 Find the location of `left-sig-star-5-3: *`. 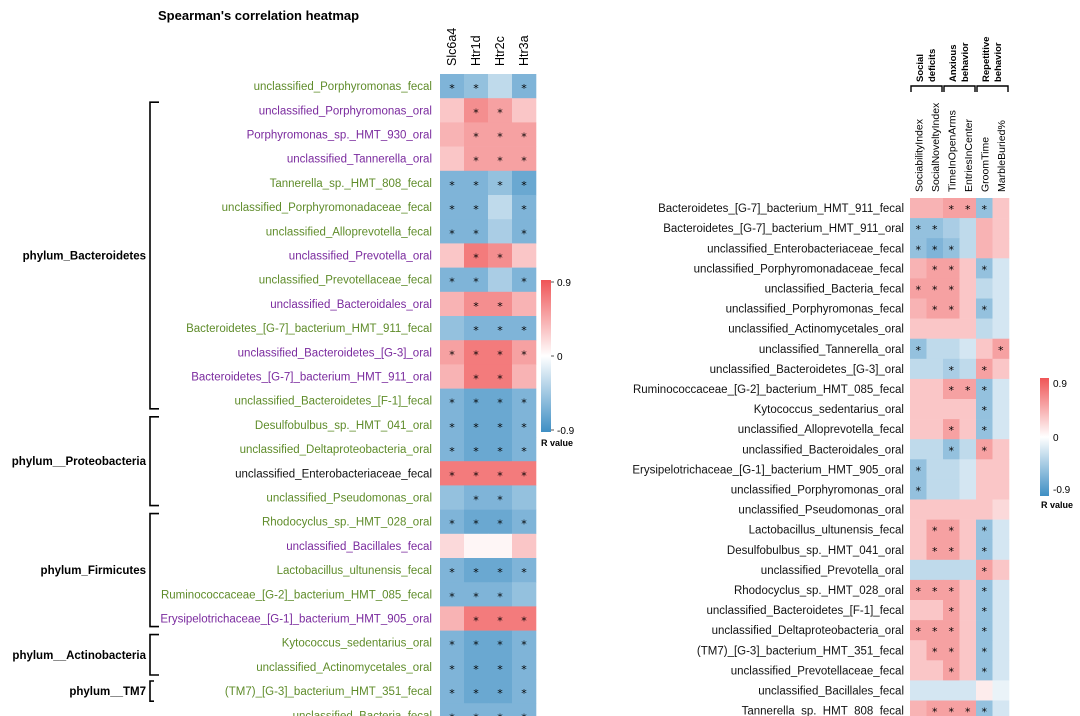

left-sig-star-5-3: * is located at coordinates (524, 209).